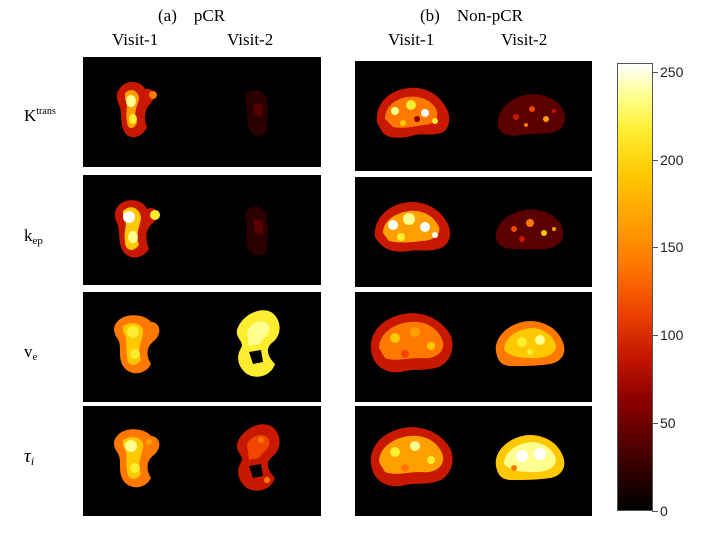  I want to click on row-label-kep: kep, so click(33, 236).